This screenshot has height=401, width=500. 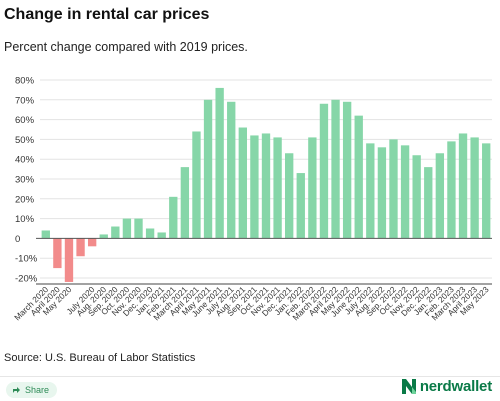 What do you see at coordinates (80, 247) in the screenshot?
I see `bar-june-2020` at bounding box center [80, 247].